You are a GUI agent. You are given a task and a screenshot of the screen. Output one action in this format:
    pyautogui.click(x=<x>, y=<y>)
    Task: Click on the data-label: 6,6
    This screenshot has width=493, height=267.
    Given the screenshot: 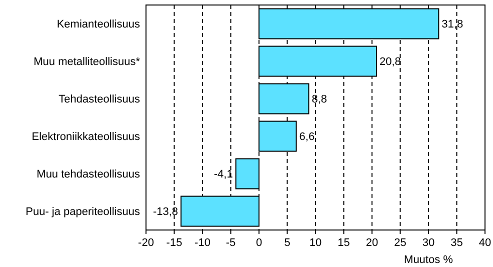 What is the action you would take?
    pyautogui.click(x=307, y=137)
    